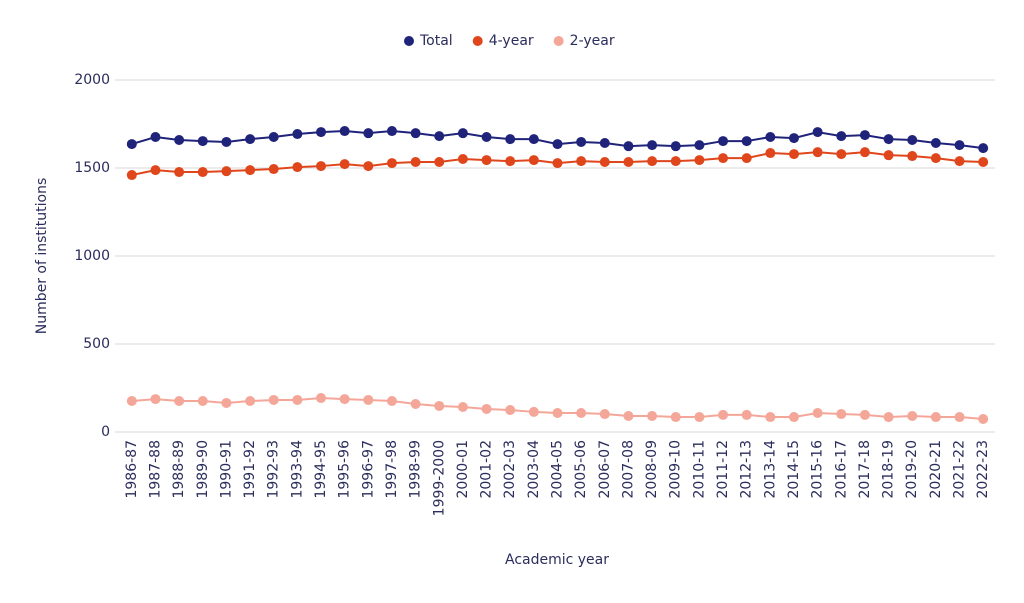 Image resolution: width=1024 pixels, height=603 pixels. I want to click on x-tick-label: 1999-2000, so click(439, 478).